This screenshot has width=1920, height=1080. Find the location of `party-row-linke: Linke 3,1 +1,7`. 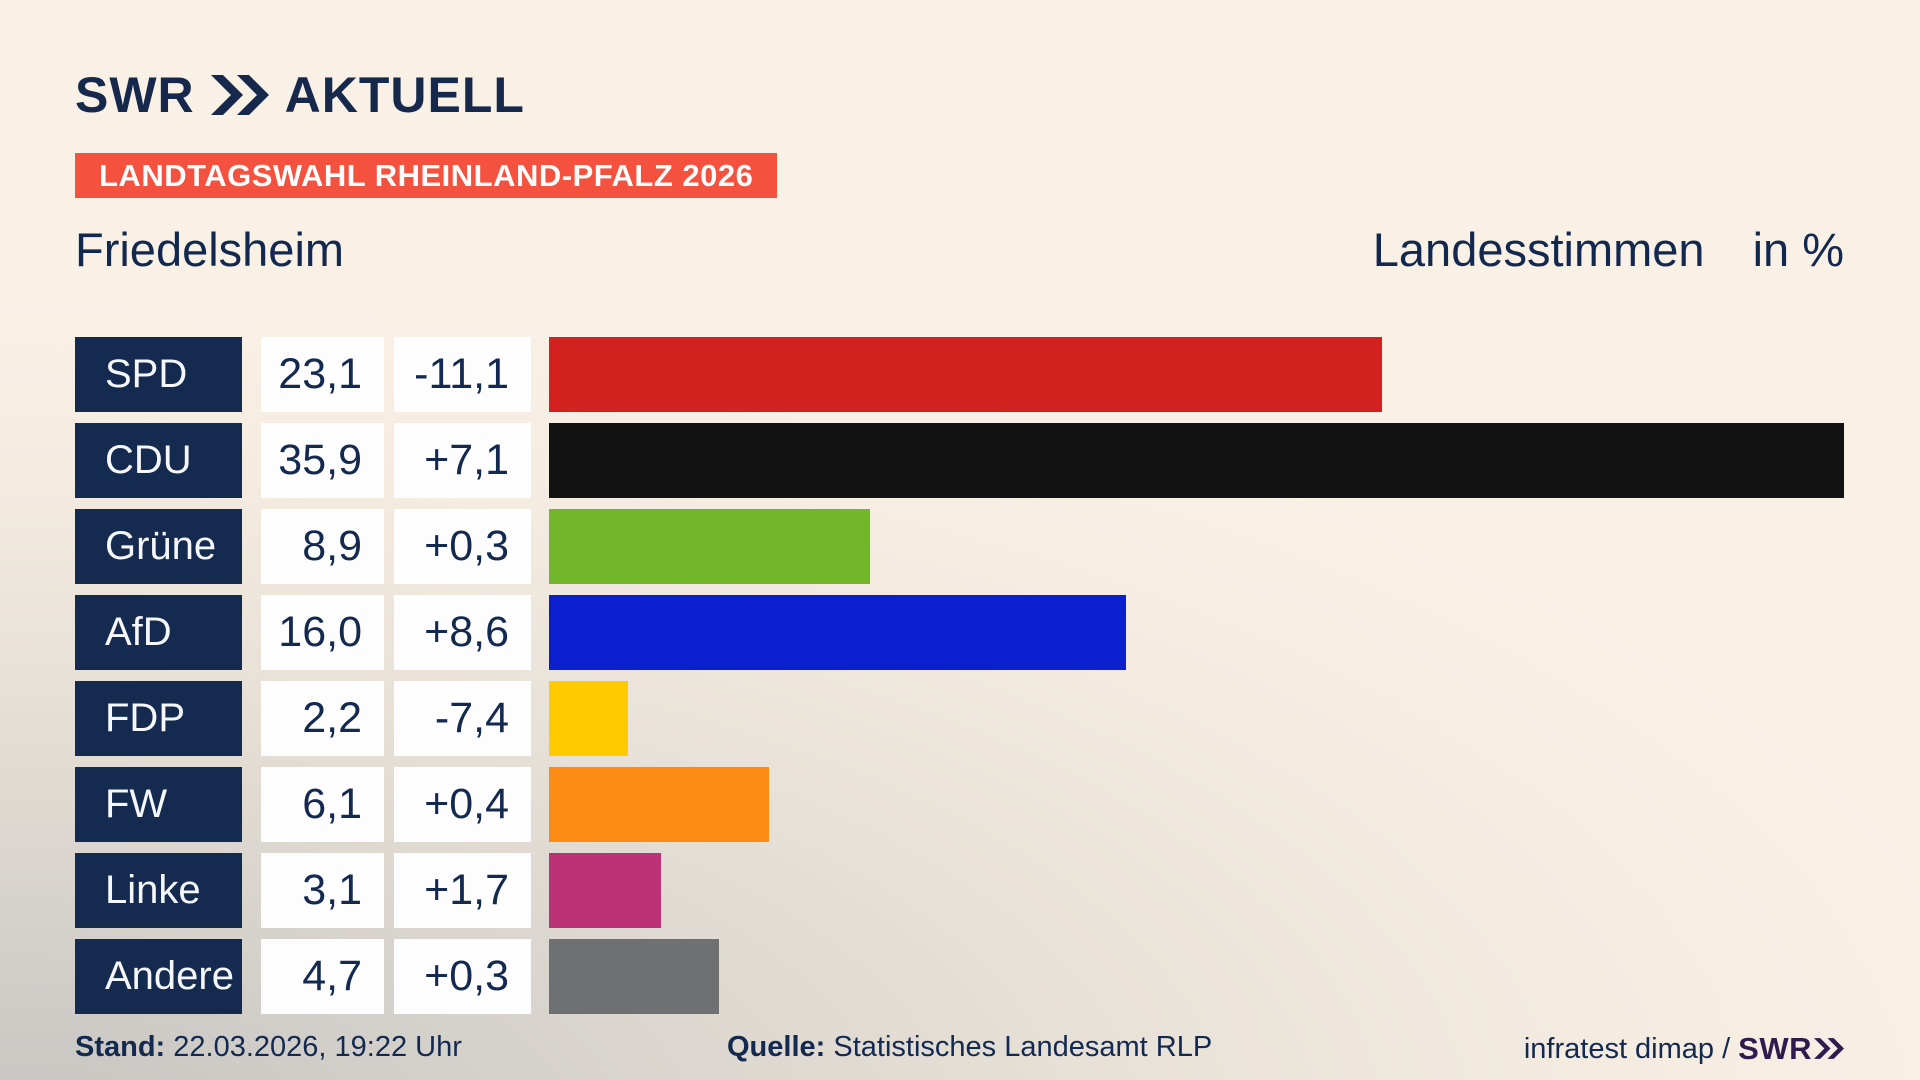

party-row-linke: Linke 3,1 +1,7 is located at coordinates (959, 890).